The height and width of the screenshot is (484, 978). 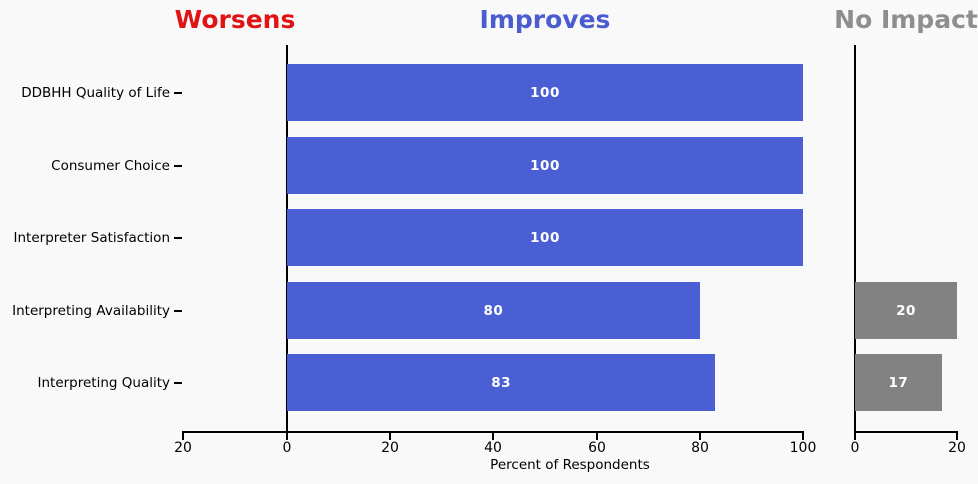 I want to click on bar-value-label: 83, so click(x=501, y=382).